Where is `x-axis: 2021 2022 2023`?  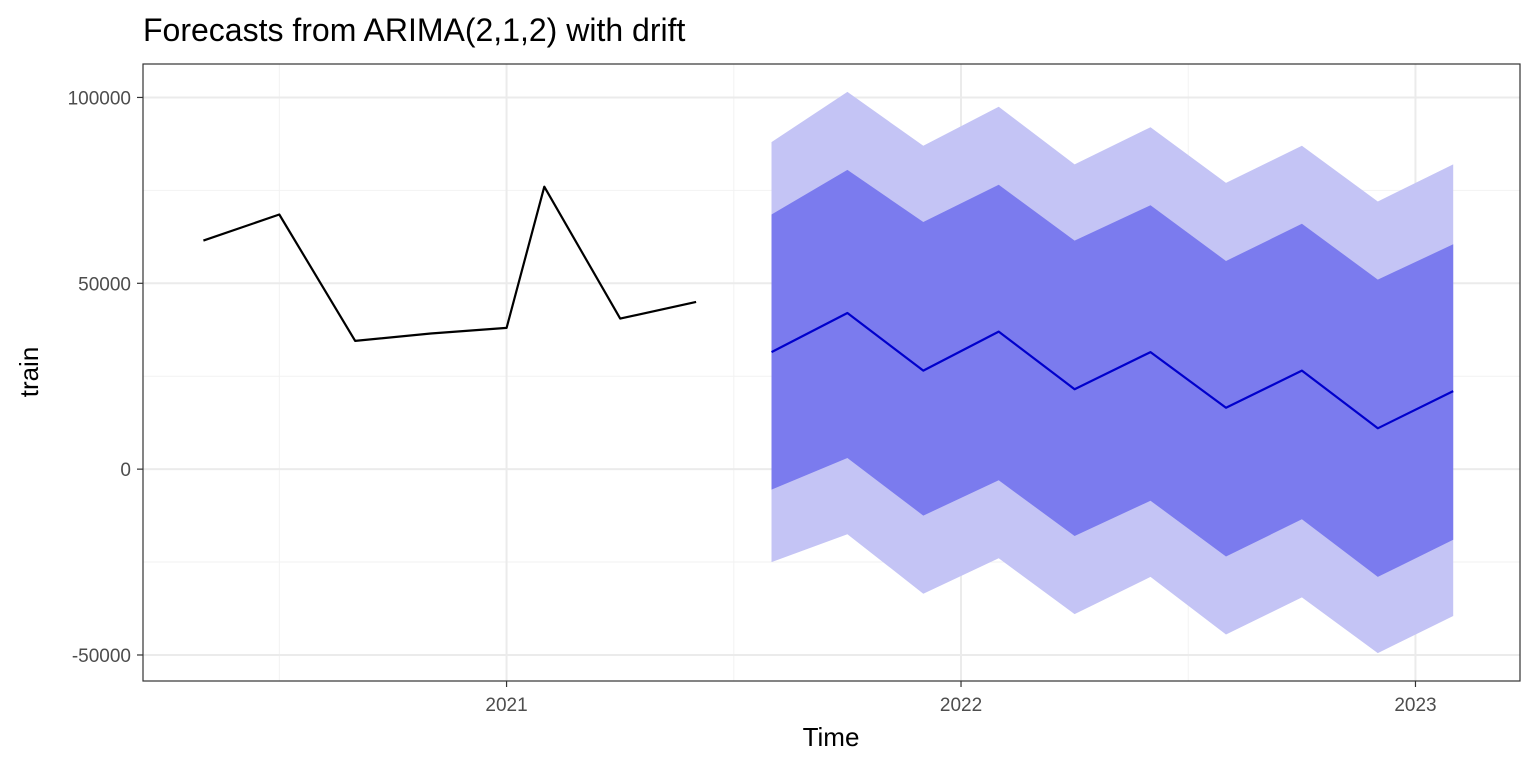
x-axis: 2021 2022 2023 is located at coordinates (961, 698).